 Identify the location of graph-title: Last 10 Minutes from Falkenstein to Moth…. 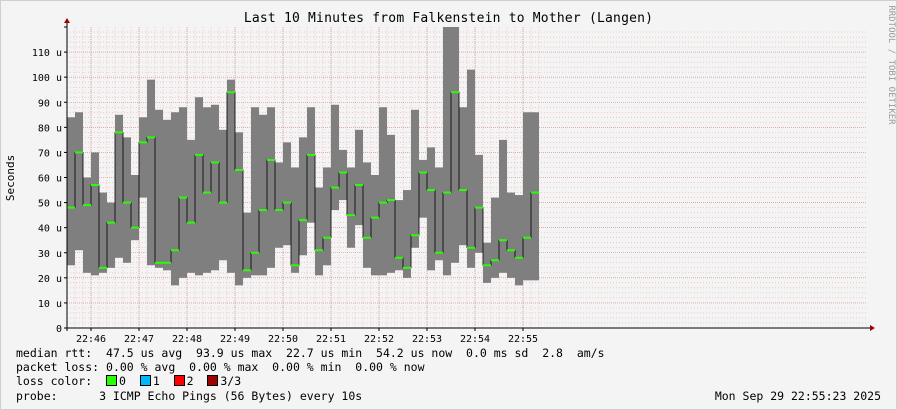
(448, 18).